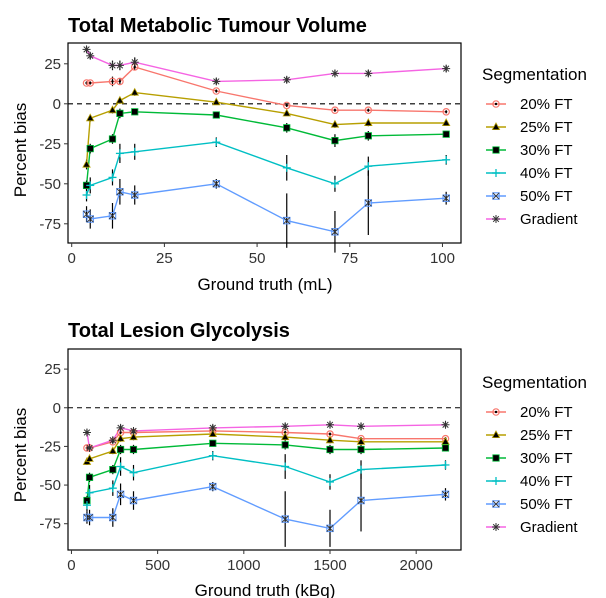 The height and width of the screenshot is (598, 606). What do you see at coordinates (50, 144) in the screenshot?
I see `y-tick-label: -25` at bounding box center [50, 144].